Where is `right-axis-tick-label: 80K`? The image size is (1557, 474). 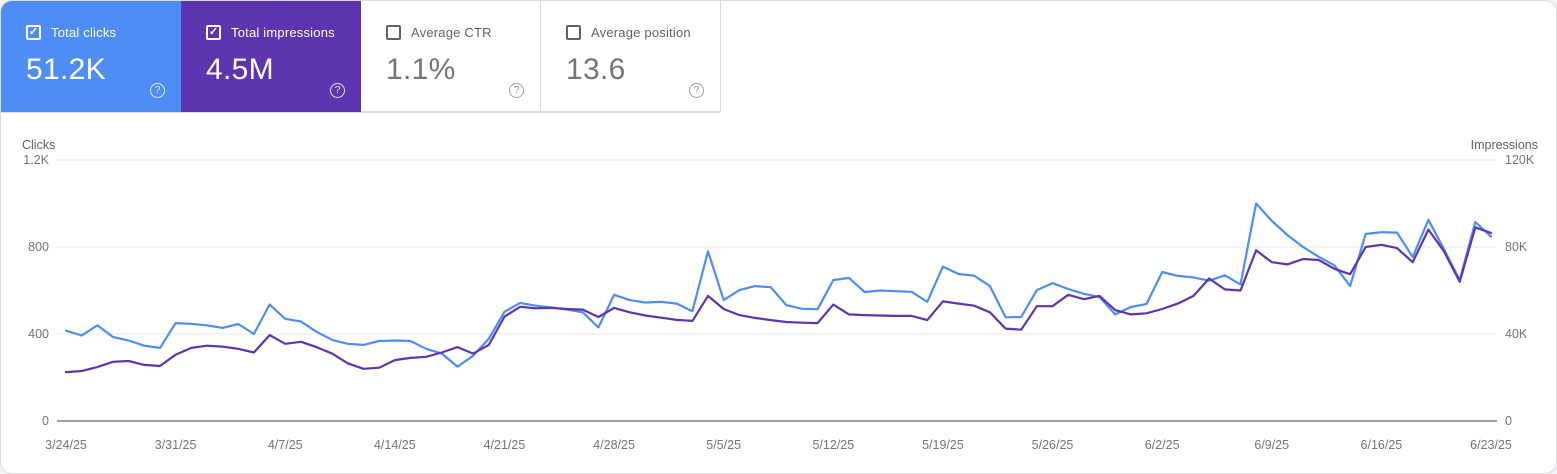
right-axis-tick-label: 80K is located at coordinates (1516, 247).